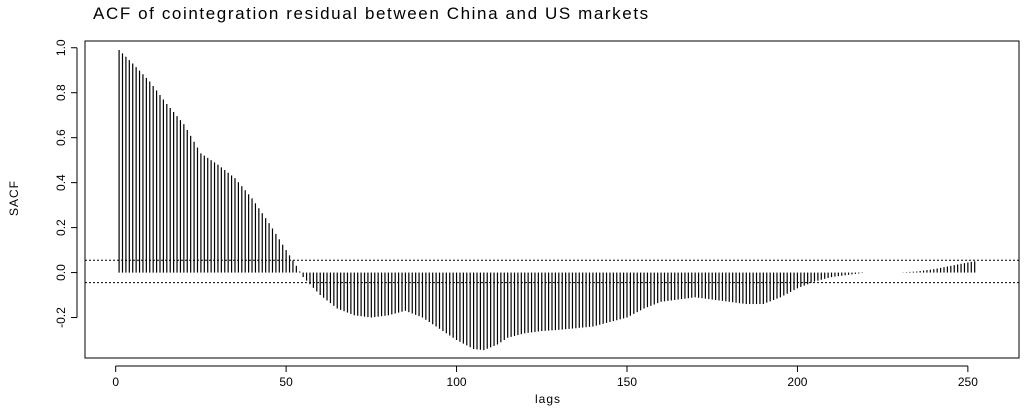 The height and width of the screenshot is (412, 1024). I want to click on y-tick-label: 0.0, so click(61, 272).